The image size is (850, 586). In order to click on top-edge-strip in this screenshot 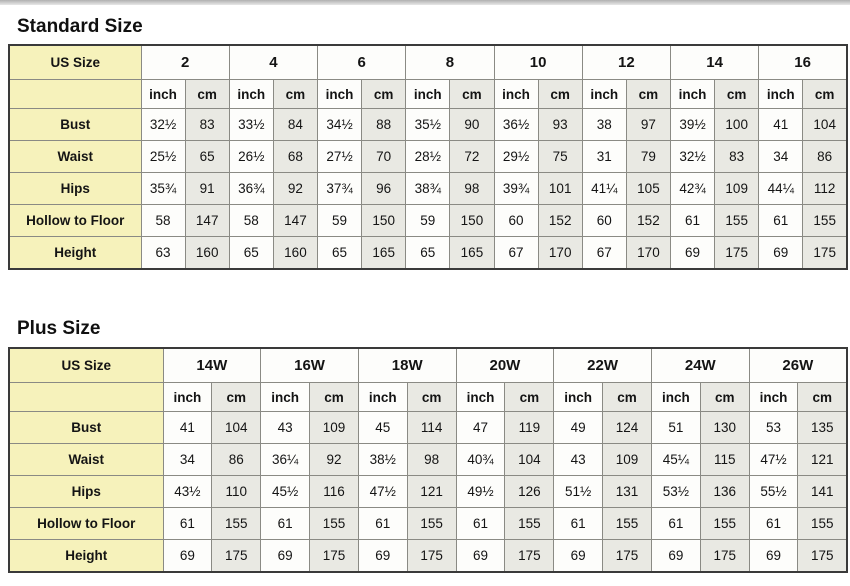, I will do `click(425, 2)`.